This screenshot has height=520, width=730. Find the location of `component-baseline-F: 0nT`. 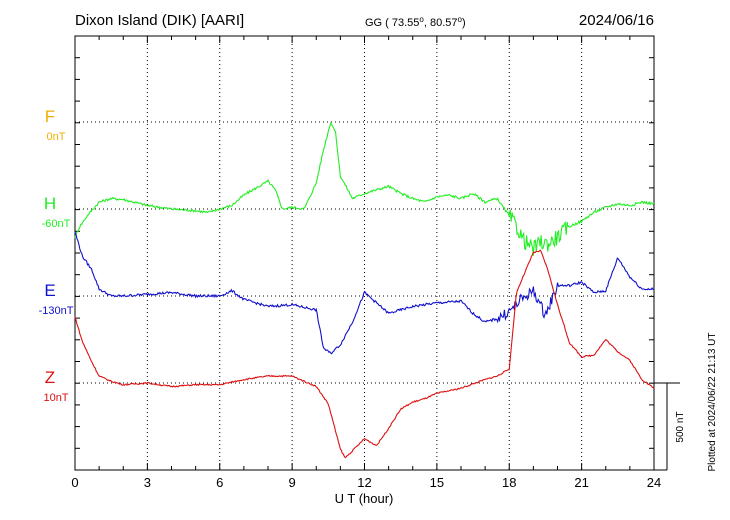

component-baseline-F: 0nT is located at coordinates (56, 137).